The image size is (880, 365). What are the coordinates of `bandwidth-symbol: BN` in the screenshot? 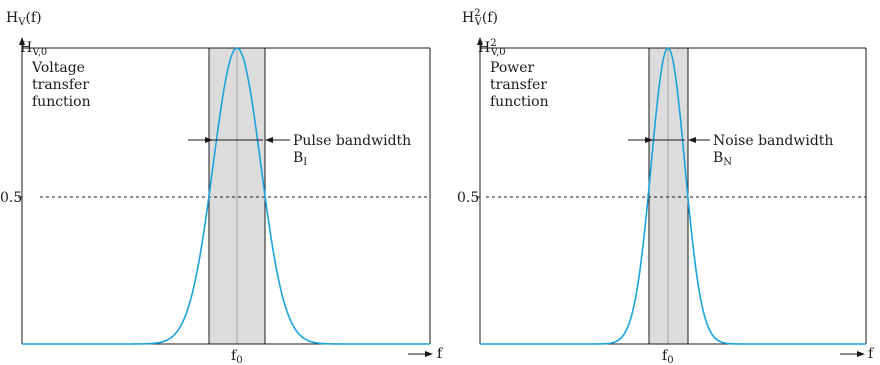 It's located at (722, 159).